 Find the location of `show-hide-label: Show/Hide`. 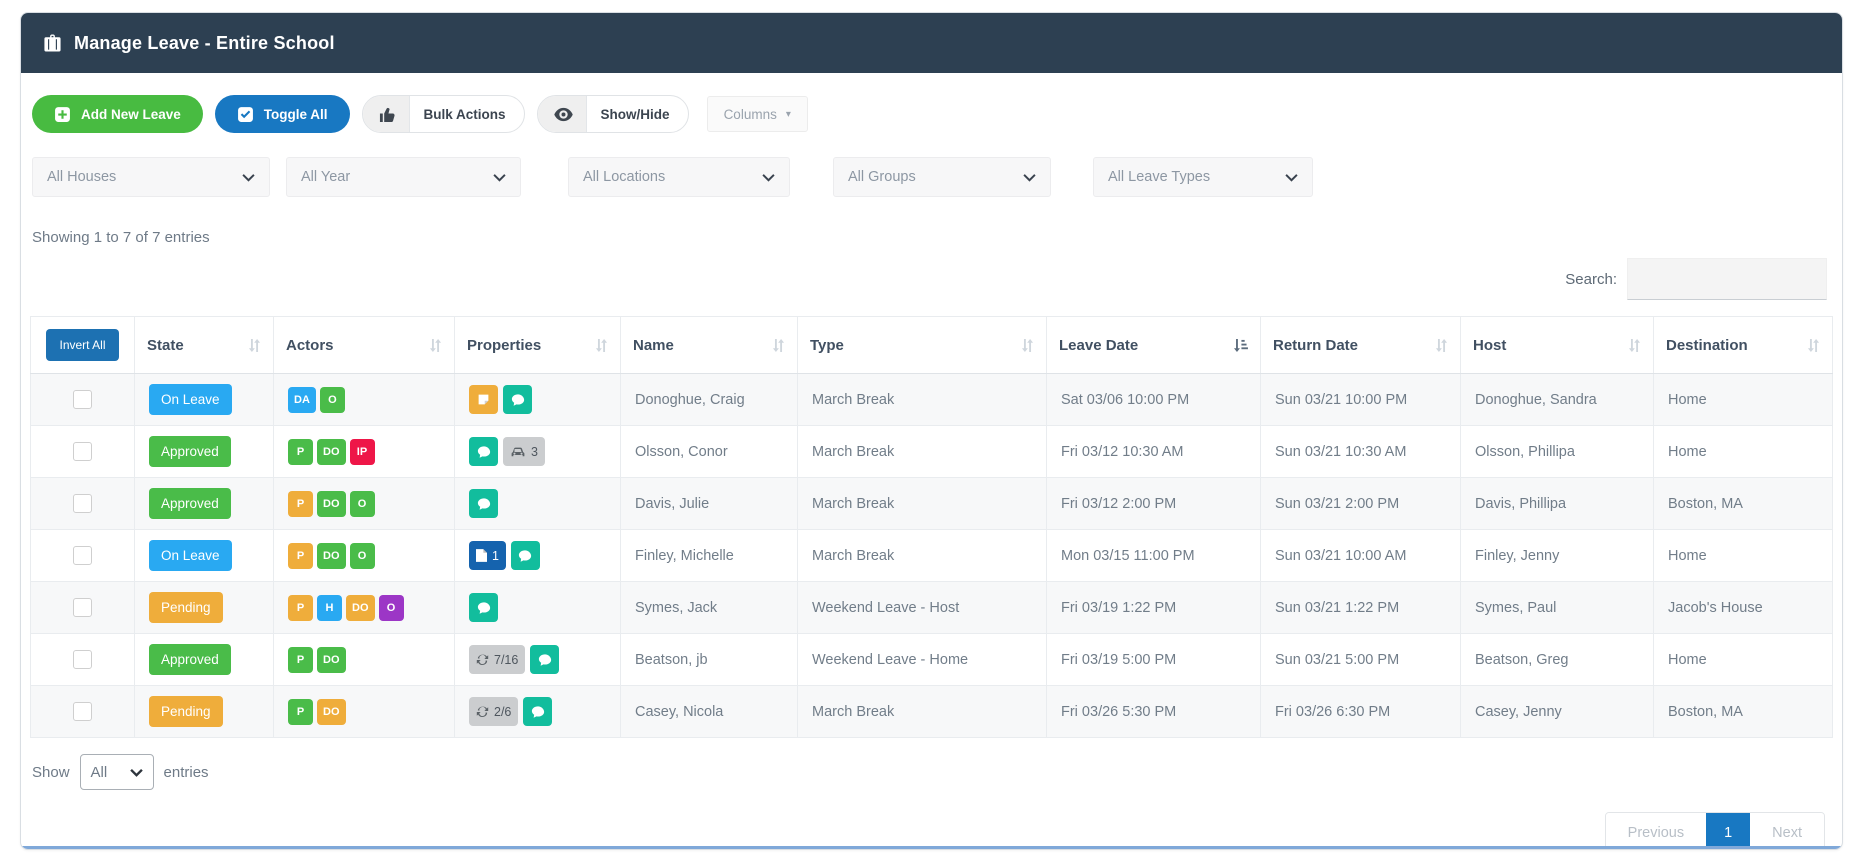

show-hide-label: Show/Hide is located at coordinates (635, 114).